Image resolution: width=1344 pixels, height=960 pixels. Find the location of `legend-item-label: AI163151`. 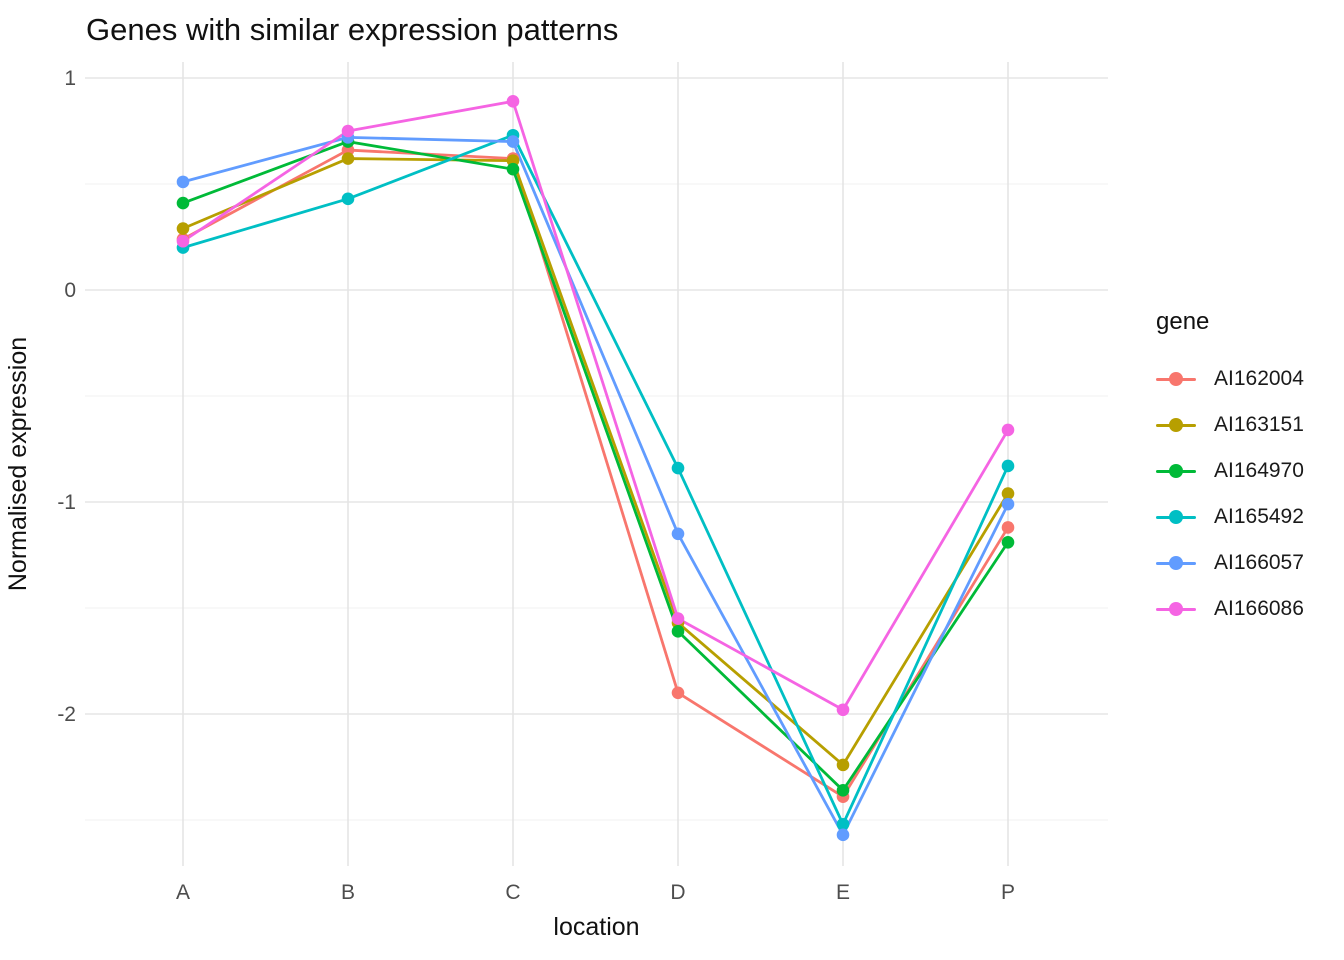

legend-item-label: AI163151 is located at coordinates (1259, 424).